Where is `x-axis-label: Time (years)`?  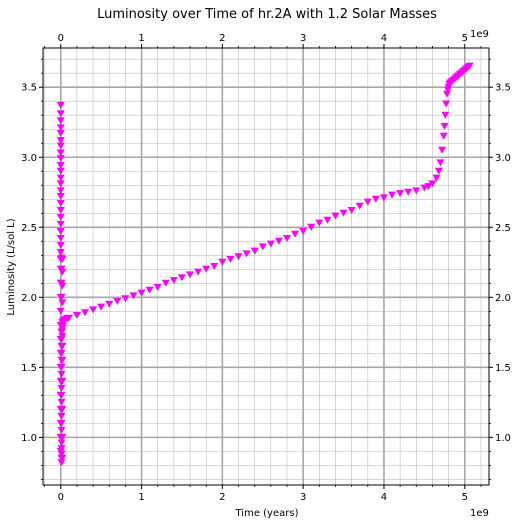
x-axis-label: Time (years) is located at coordinates (267, 513).